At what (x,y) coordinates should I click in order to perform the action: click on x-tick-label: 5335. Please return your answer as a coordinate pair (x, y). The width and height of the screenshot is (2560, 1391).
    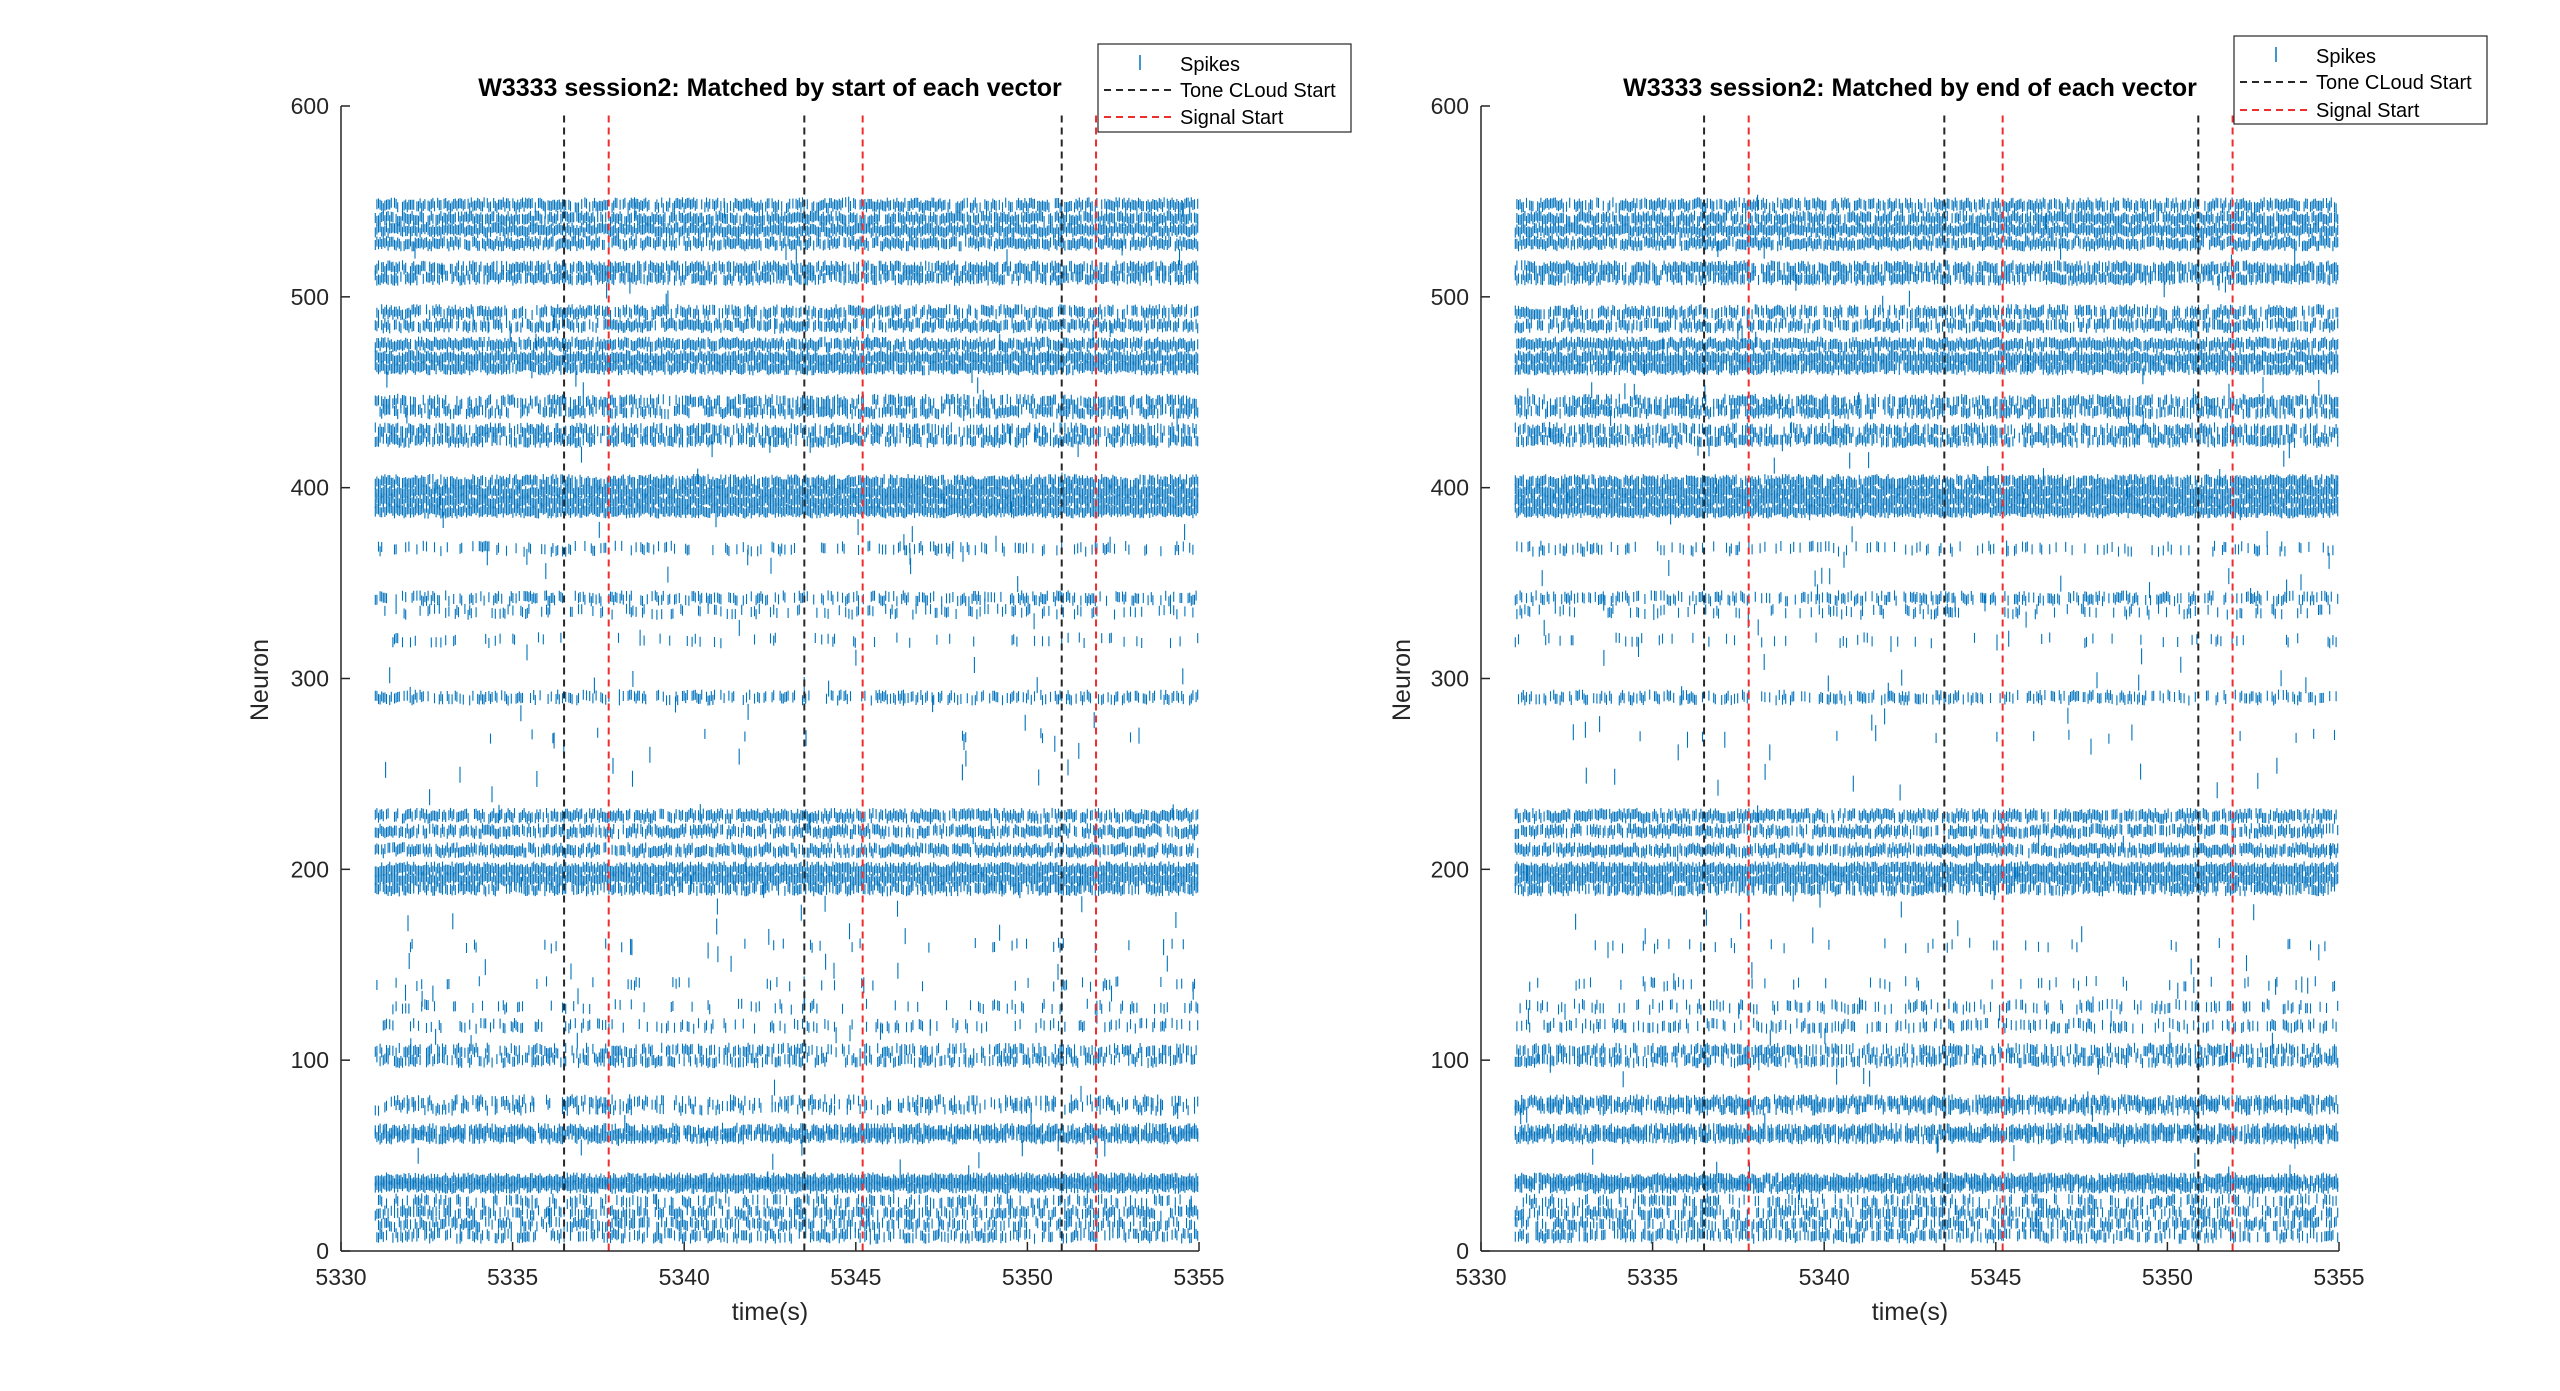
    Looking at the image, I should click on (1652, 1277).